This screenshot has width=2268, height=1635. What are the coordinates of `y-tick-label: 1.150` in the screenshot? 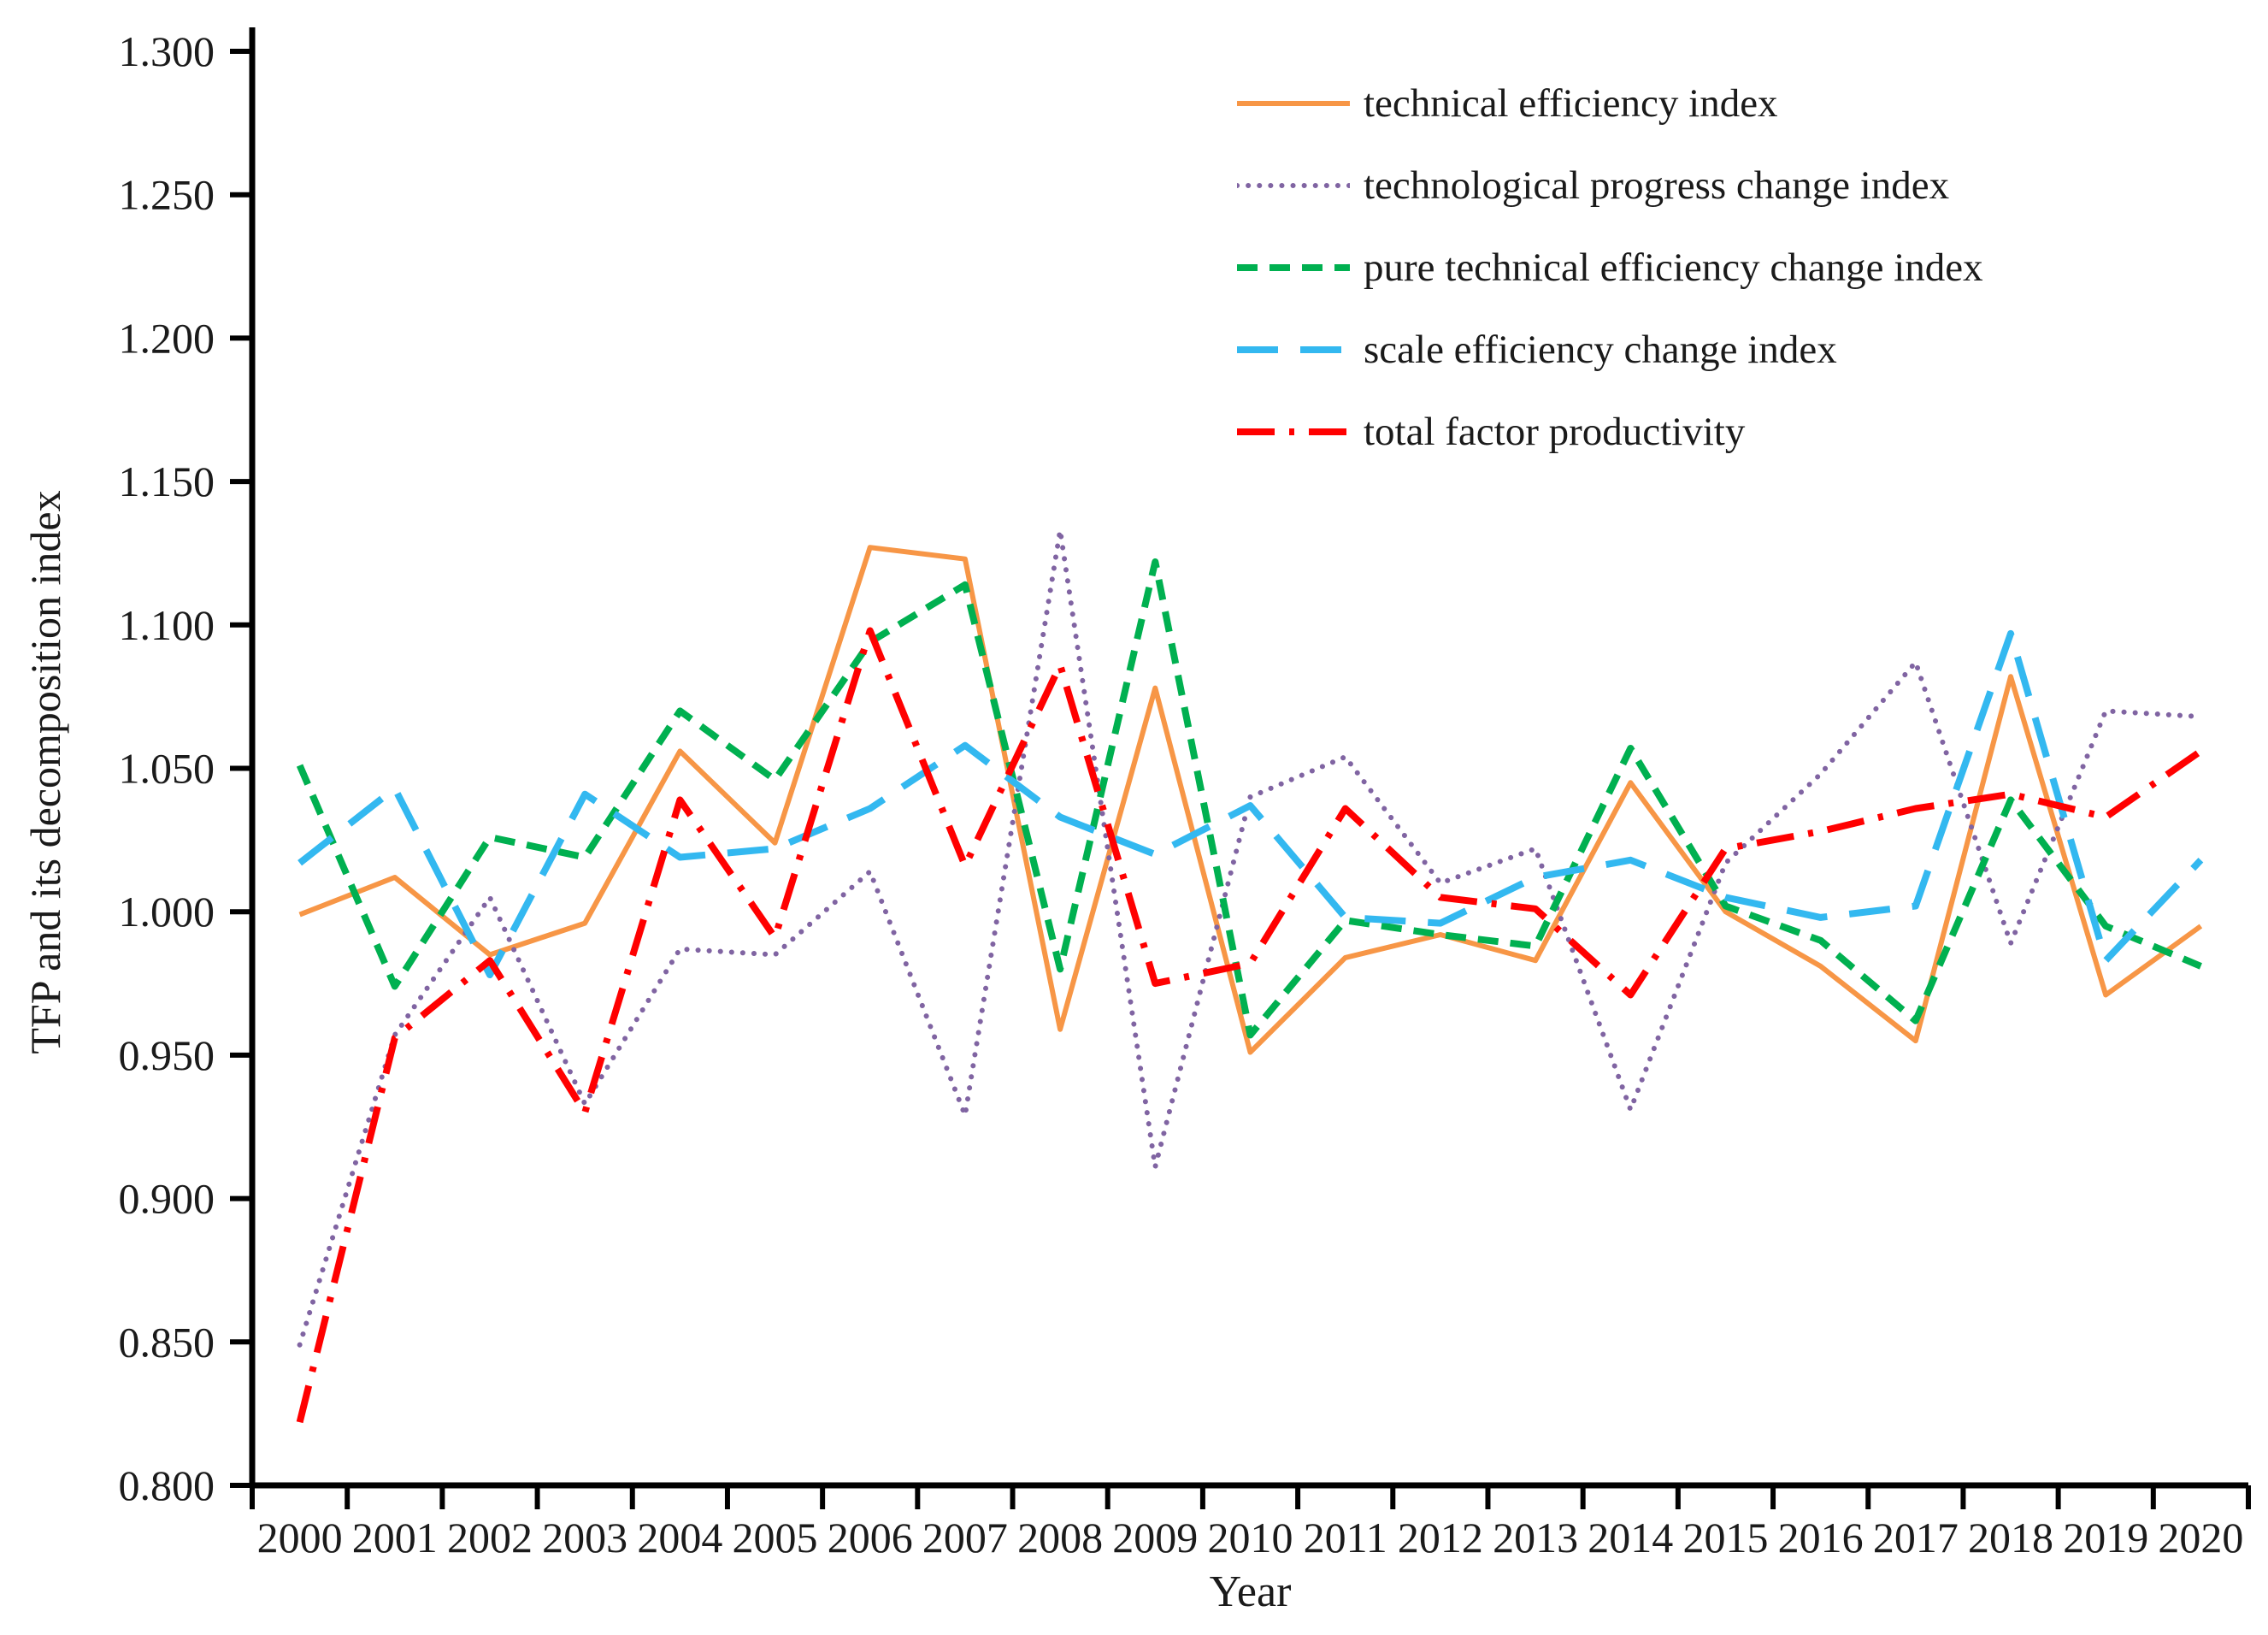 It's located at (167, 481).